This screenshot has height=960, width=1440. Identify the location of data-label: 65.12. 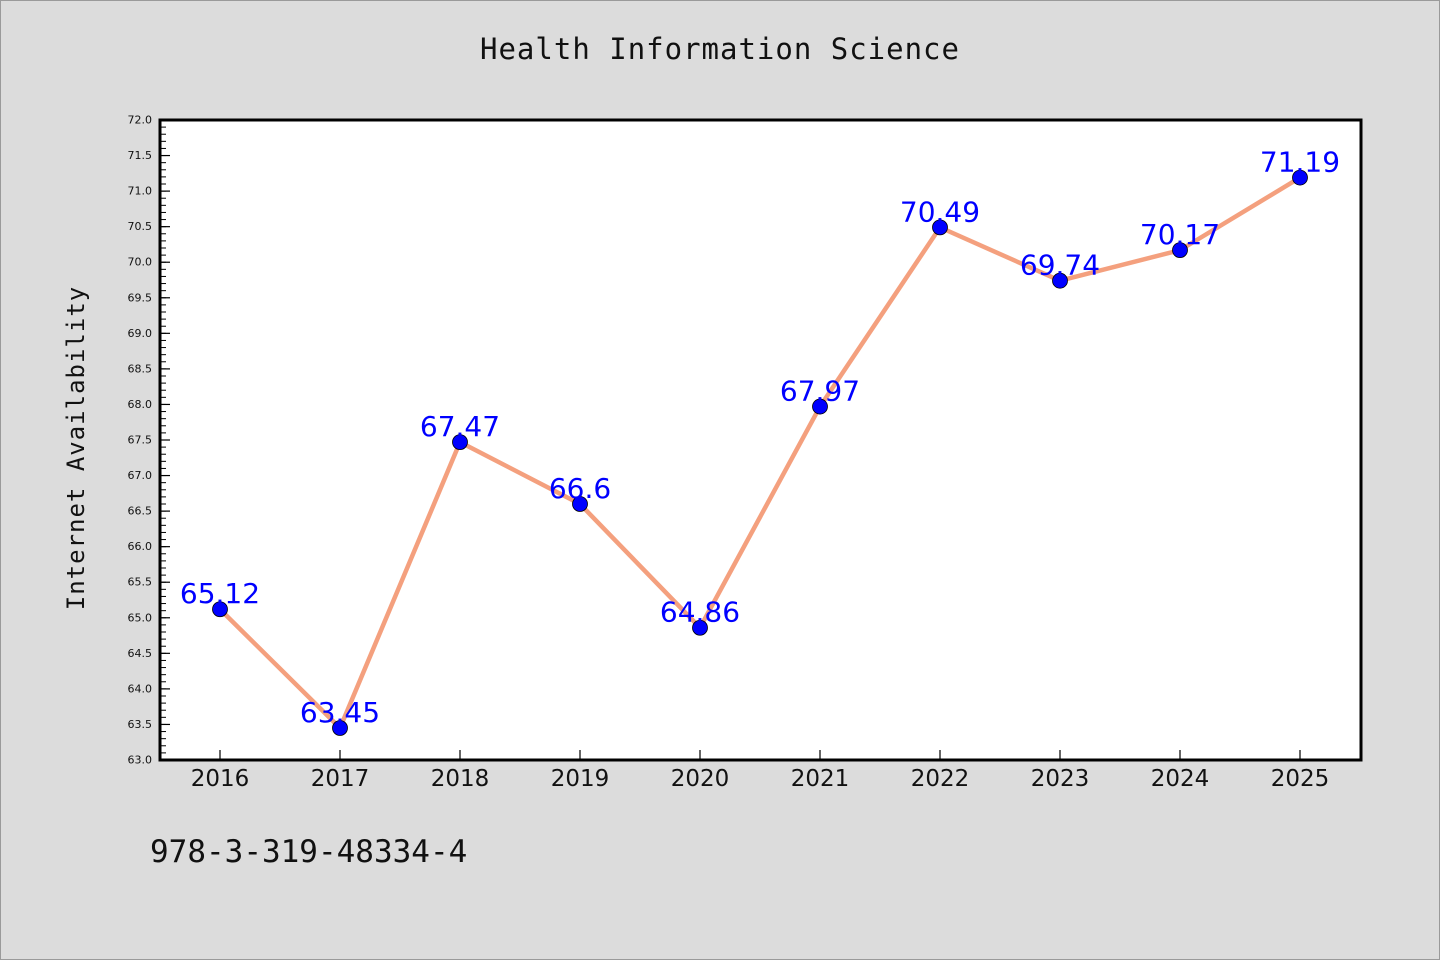
(220, 593).